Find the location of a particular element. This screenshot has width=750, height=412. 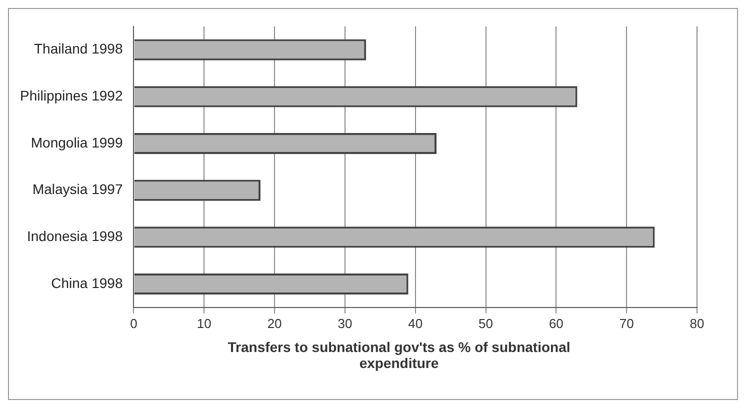

x-tick-label: 80 is located at coordinates (697, 323).